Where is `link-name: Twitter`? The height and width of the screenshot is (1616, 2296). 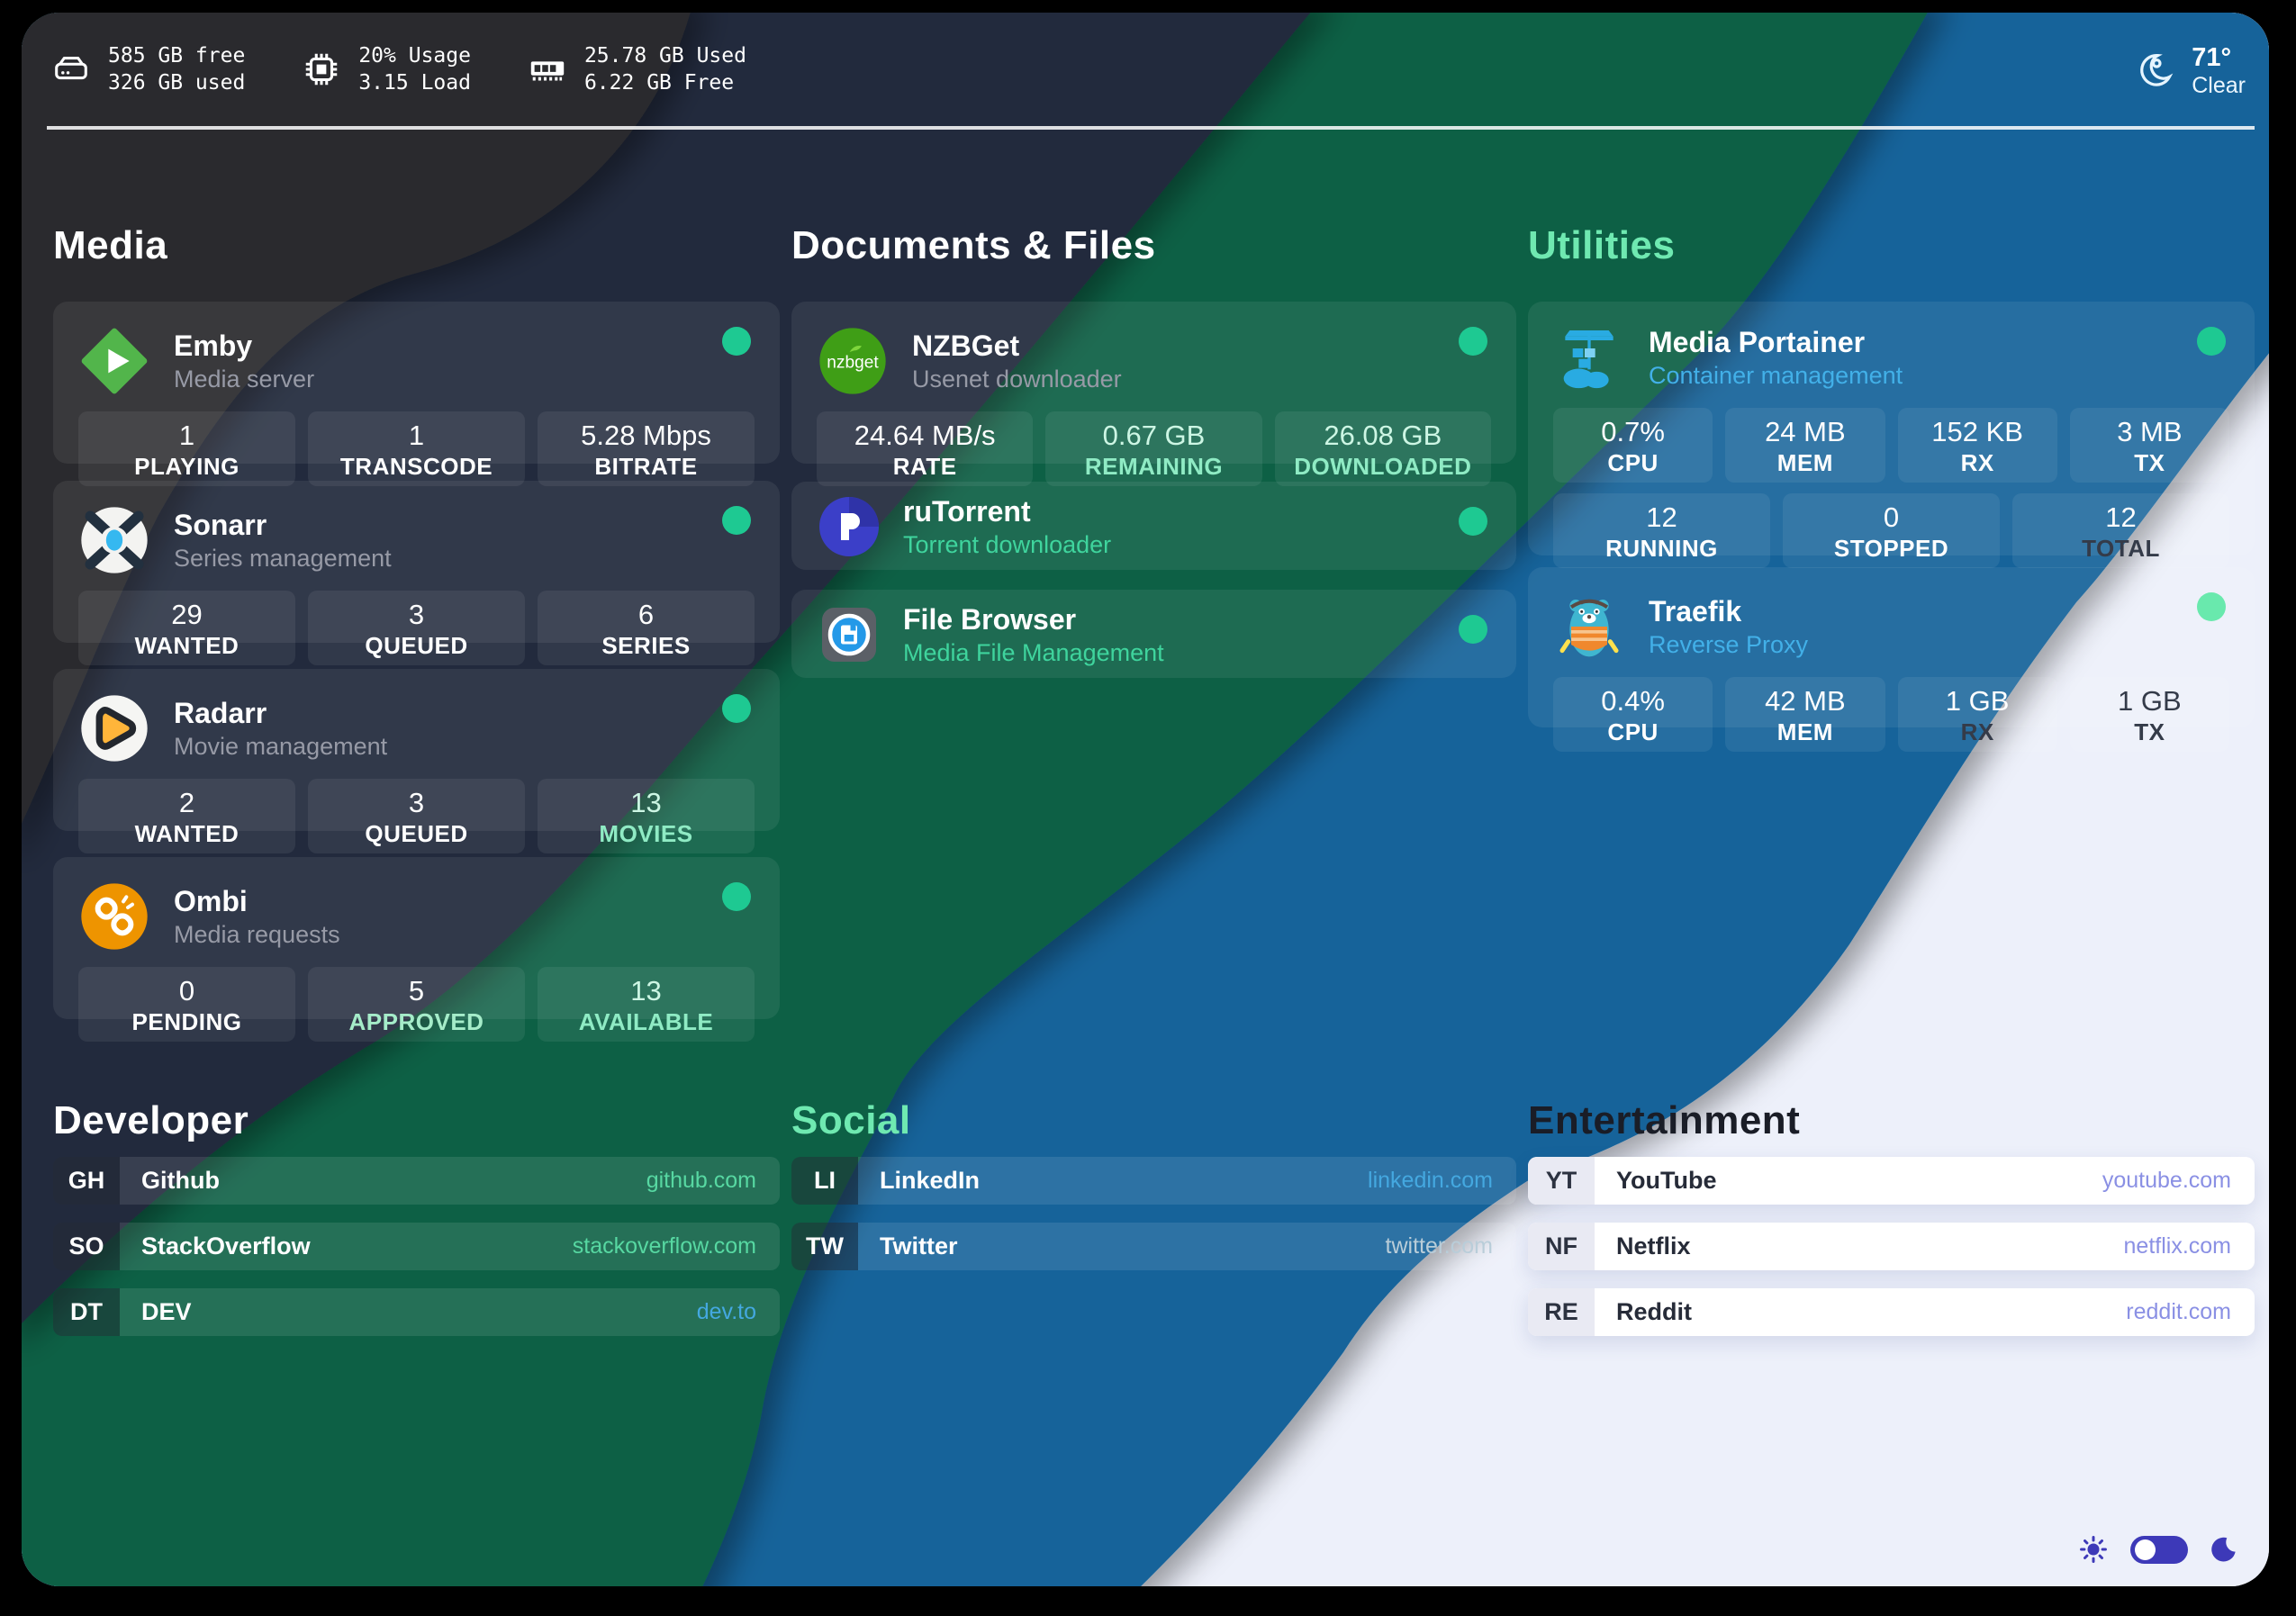 link-name: Twitter is located at coordinates (919, 1245).